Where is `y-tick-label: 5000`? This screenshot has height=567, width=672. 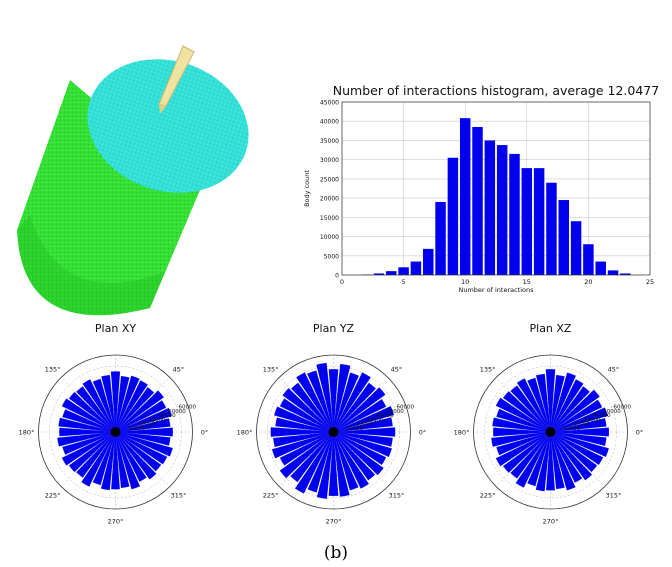
y-tick-label: 5000 is located at coordinates (331, 256).